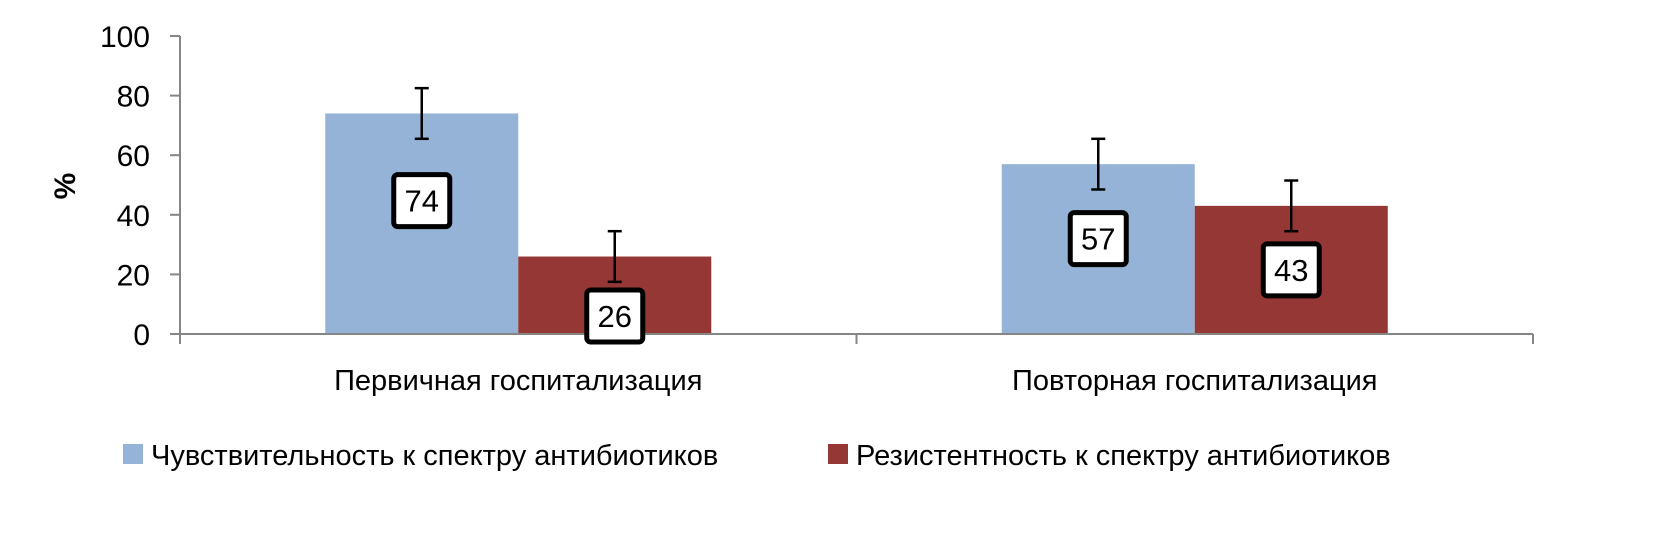  Describe the element at coordinates (65, 186) in the screenshot. I see `y-axis-title: %` at that location.